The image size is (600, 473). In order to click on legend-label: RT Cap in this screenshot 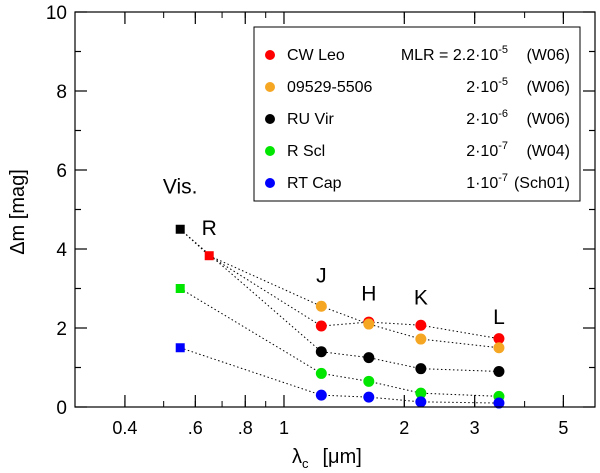, I will do `click(314, 183)`.